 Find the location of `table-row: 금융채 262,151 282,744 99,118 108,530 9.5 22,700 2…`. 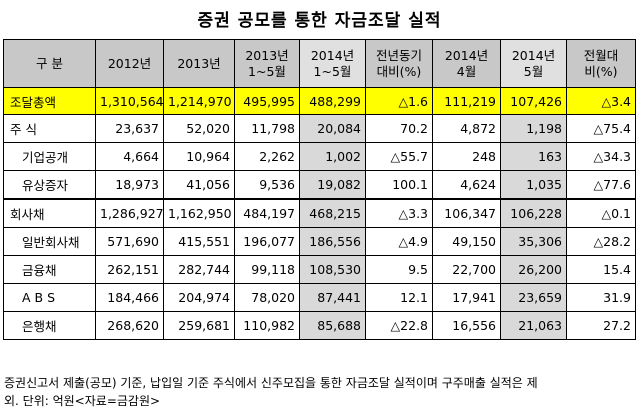

table-row: 금융채 262,151 282,744 99,118 108,530 9.5 22,700 2… is located at coordinates (319, 269).